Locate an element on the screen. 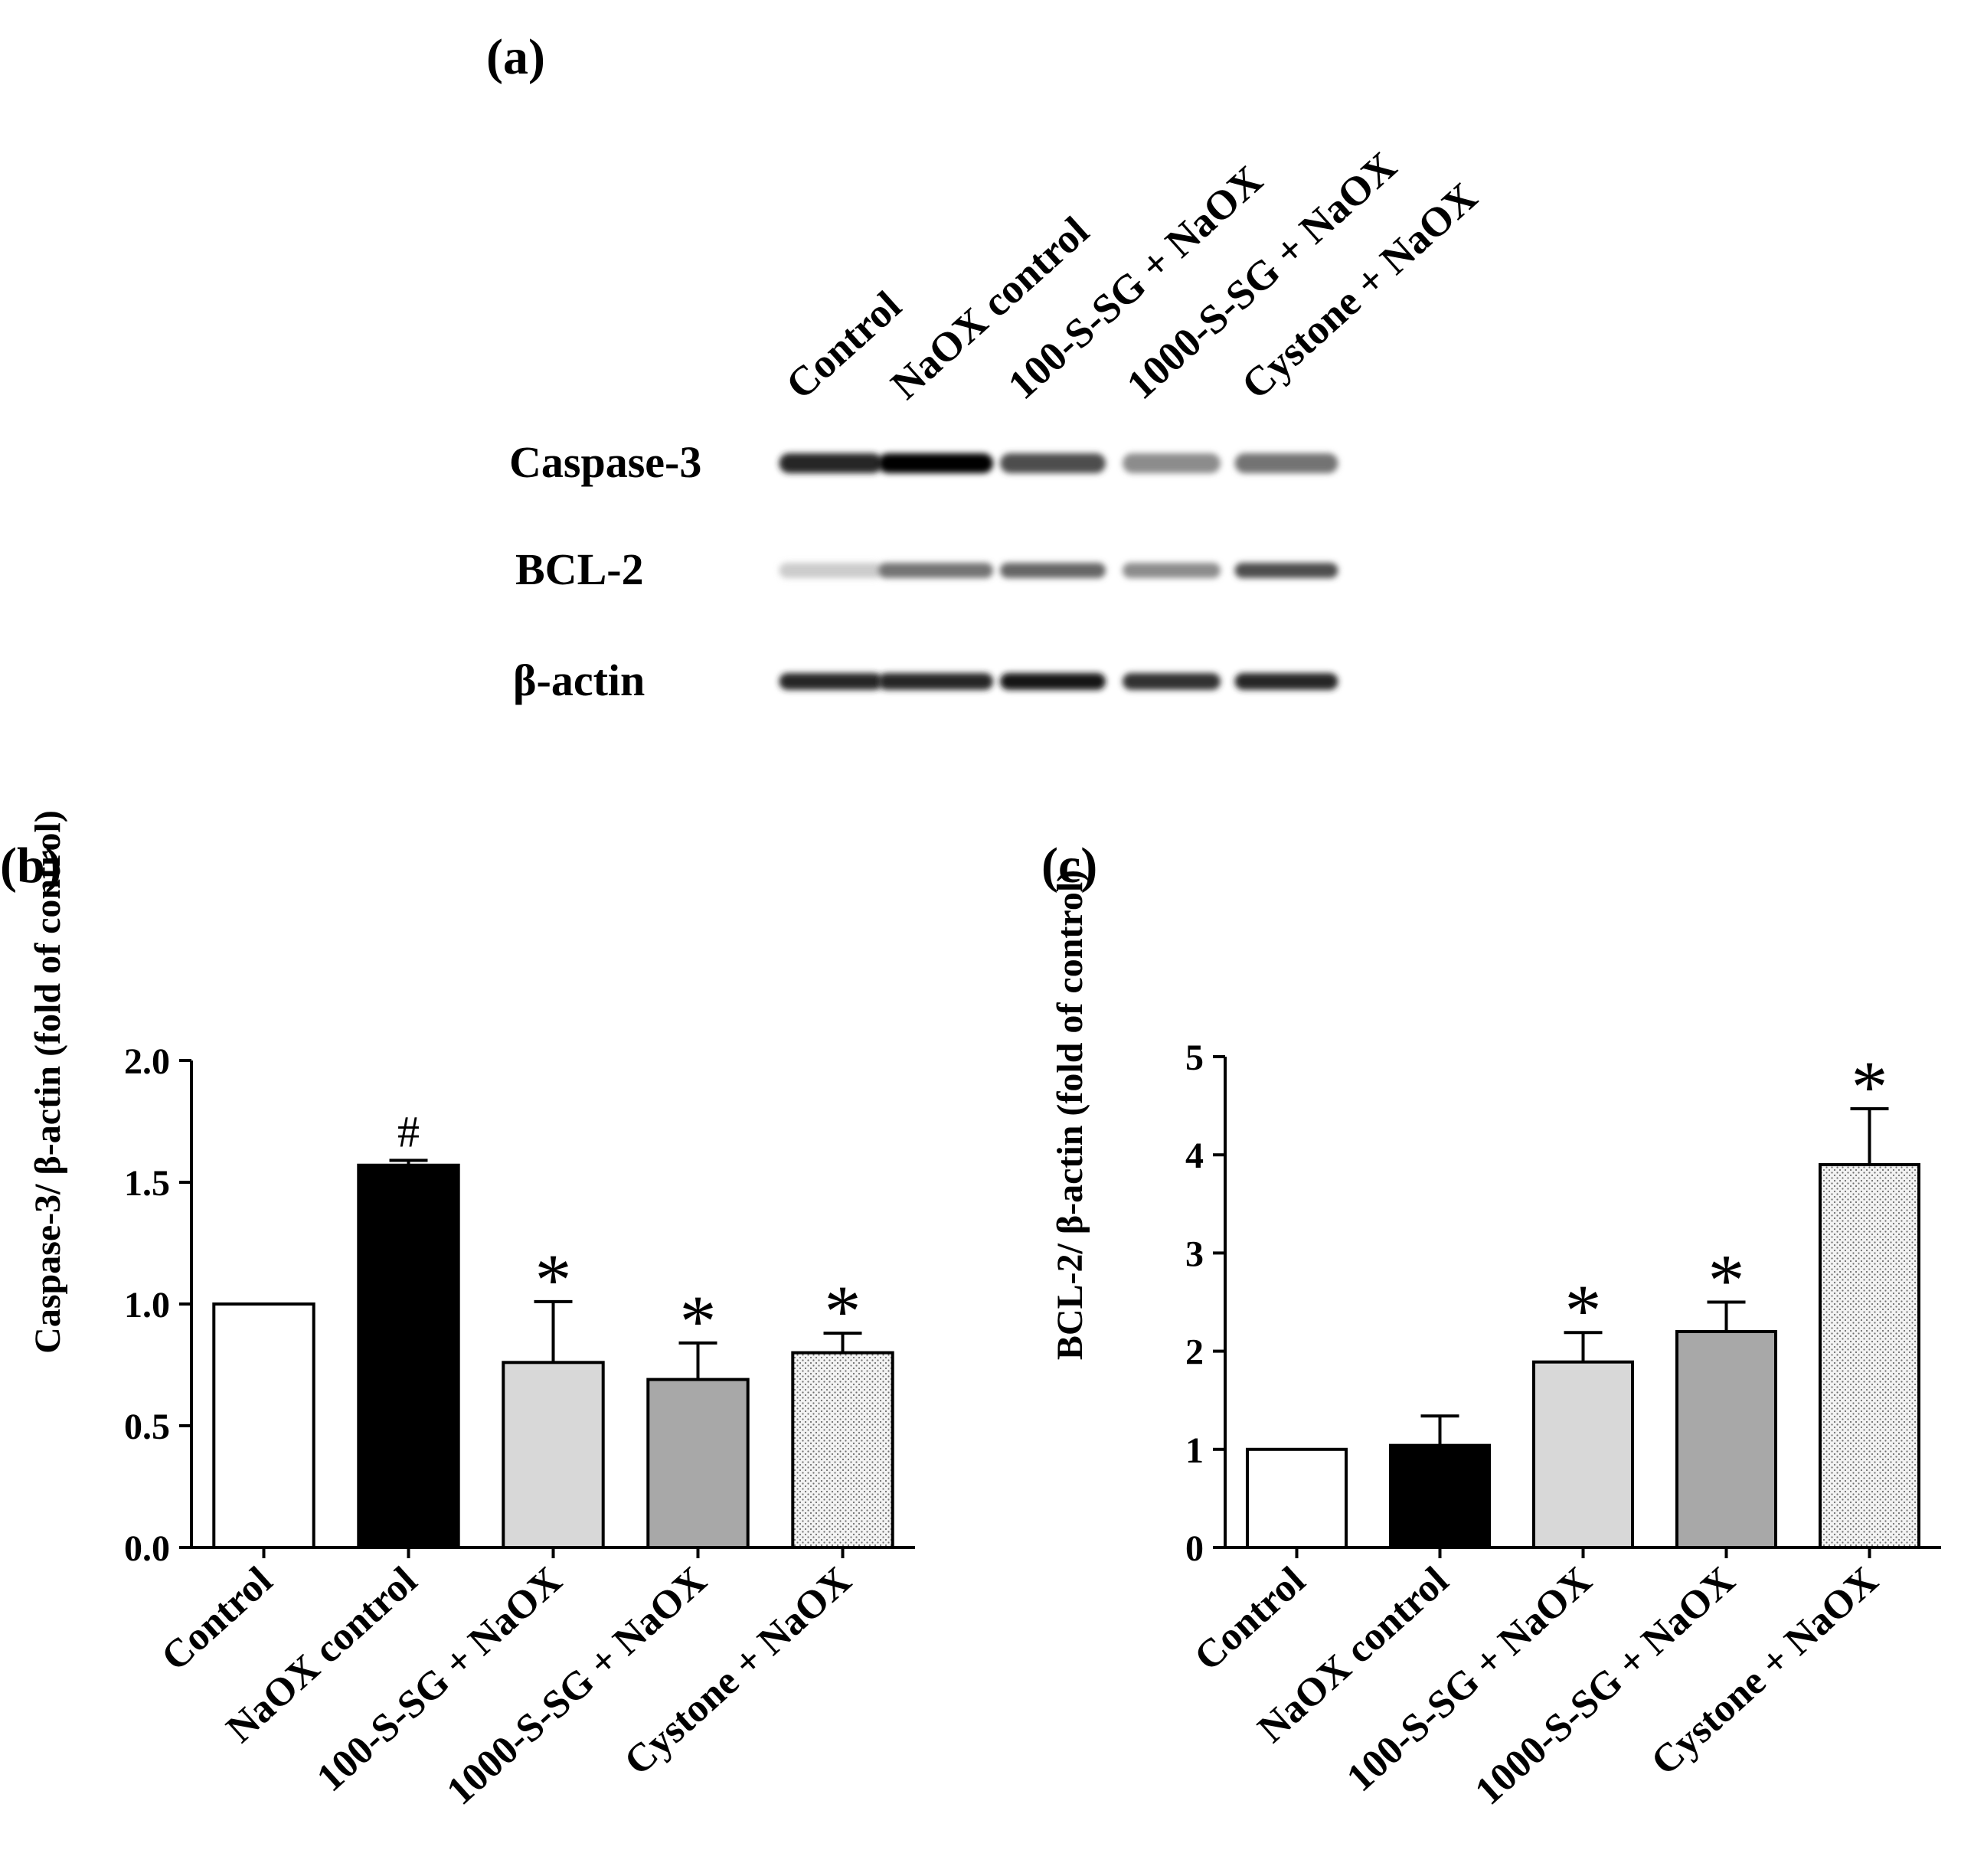 The height and width of the screenshot is (1876, 1961). blot-rows: Caspase-3 BCL-2 β-actin is located at coordinates (923, 571).